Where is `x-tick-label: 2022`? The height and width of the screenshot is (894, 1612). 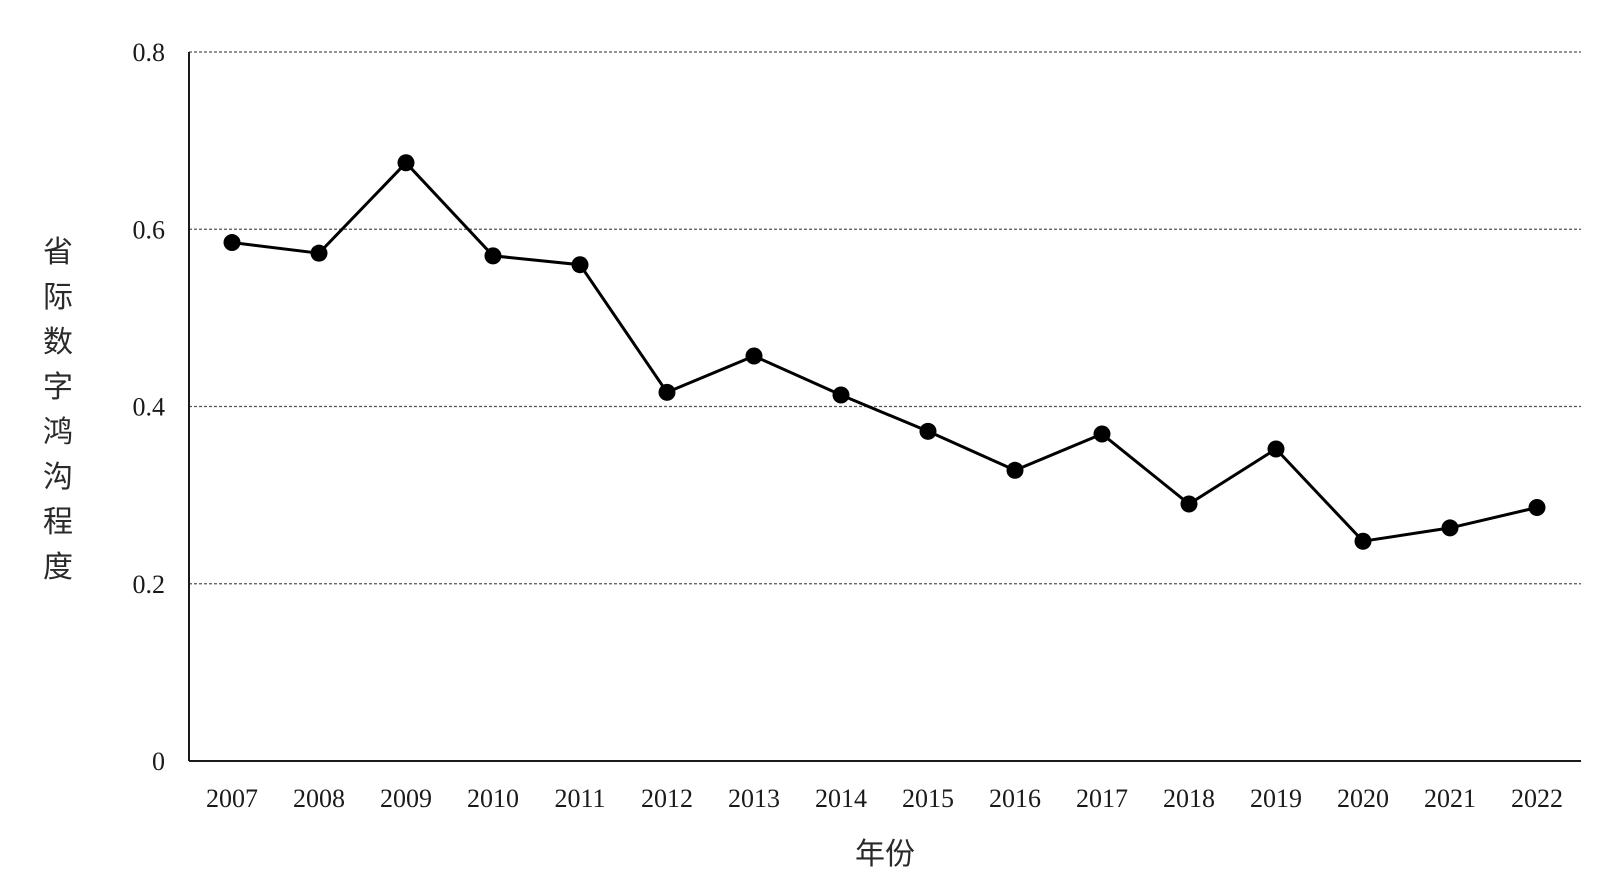
x-tick-label: 2022 is located at coordinates (1537, 798).